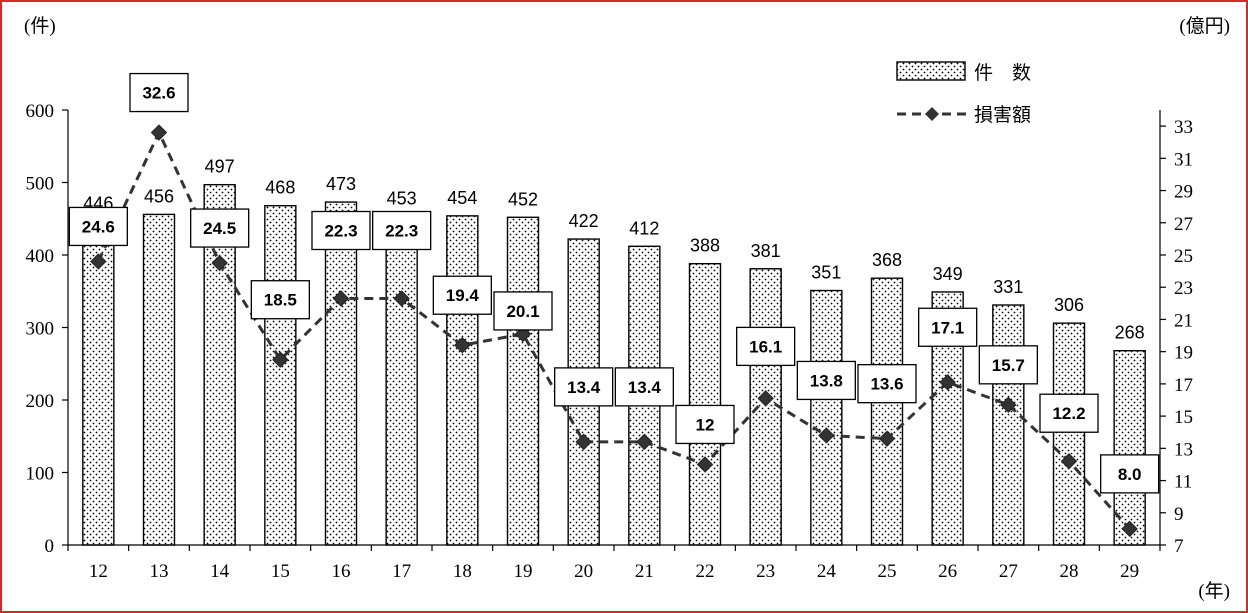 This screenshot has width=1248, height=613. I want to click on x-axis-unit: (年), so click(1214, 591).